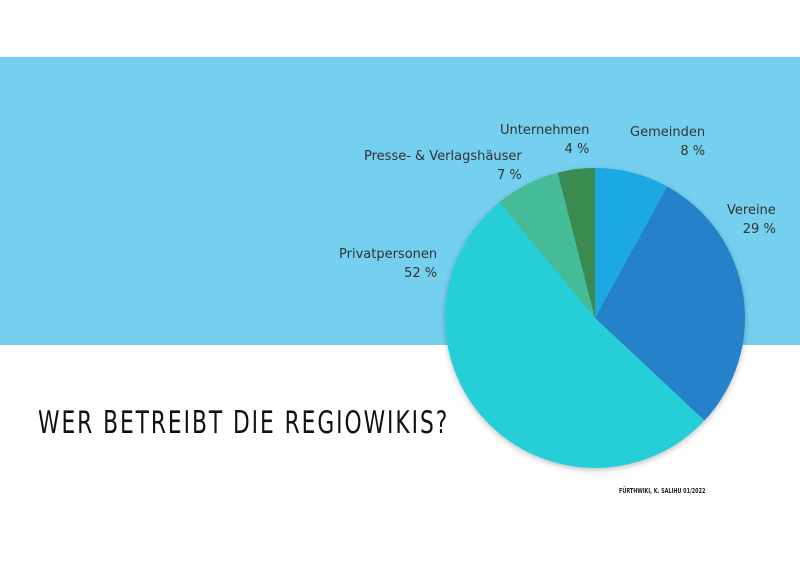  I want to click on pie-slice-unternehmen, so click(576, 243).